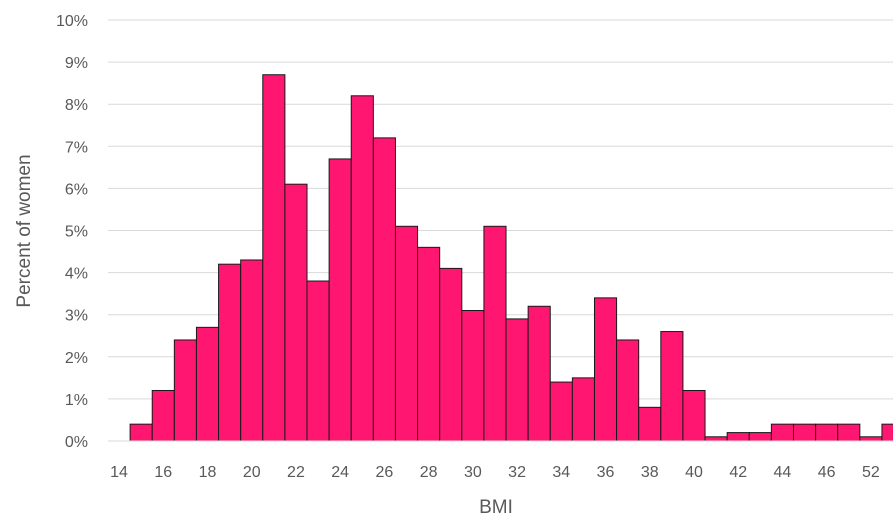 The image size is (893, 524). Describe the element at coordinates (24, 230) in the screenshot. I see `y-axis-title: Percent of women` at that location.